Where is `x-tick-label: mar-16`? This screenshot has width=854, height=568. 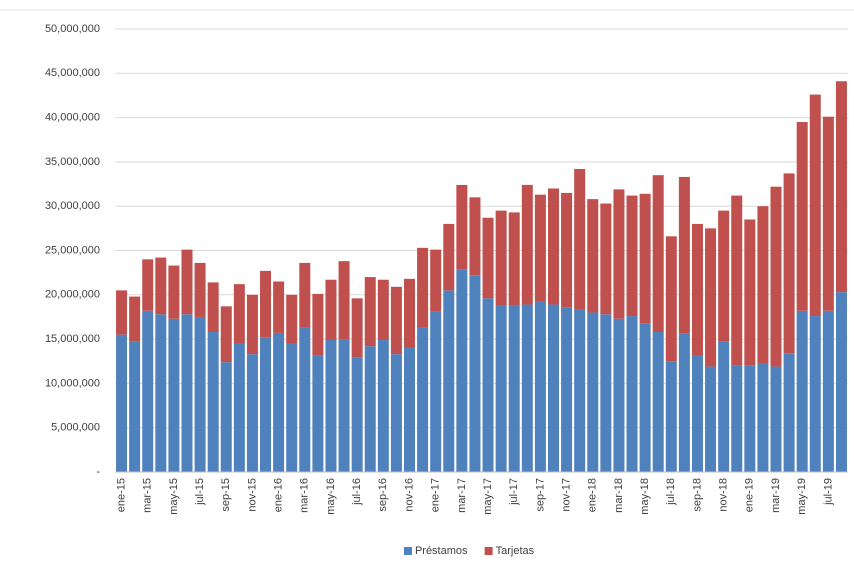 x-tick-label: mar-16 is located at coordinates (305, 495).